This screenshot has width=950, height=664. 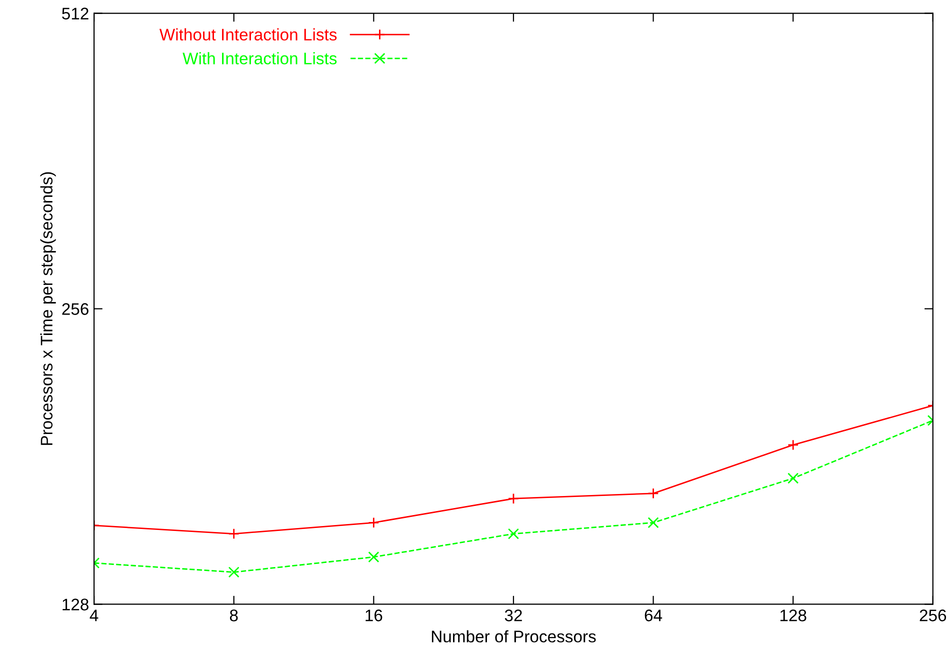 What do you see at coordinates (374, 616) in the screenshot?
I see `x-tick-label: 16` at bounding box center [374, 616].